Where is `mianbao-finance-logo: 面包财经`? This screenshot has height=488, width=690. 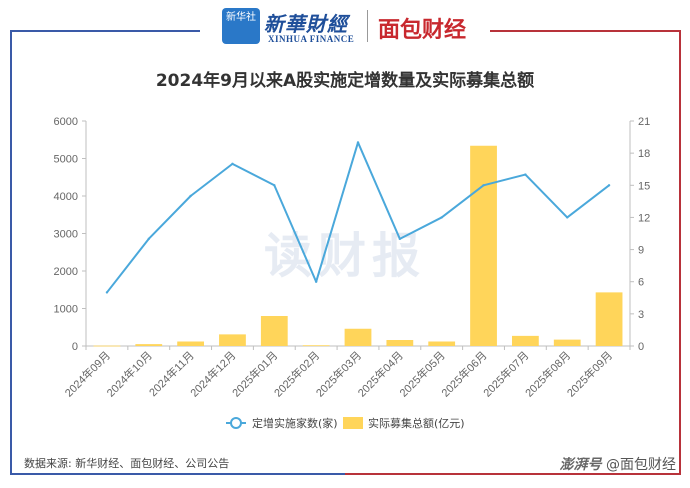 mianbao-finance-logo: 面包财经 is located at coordinates (422, 30).